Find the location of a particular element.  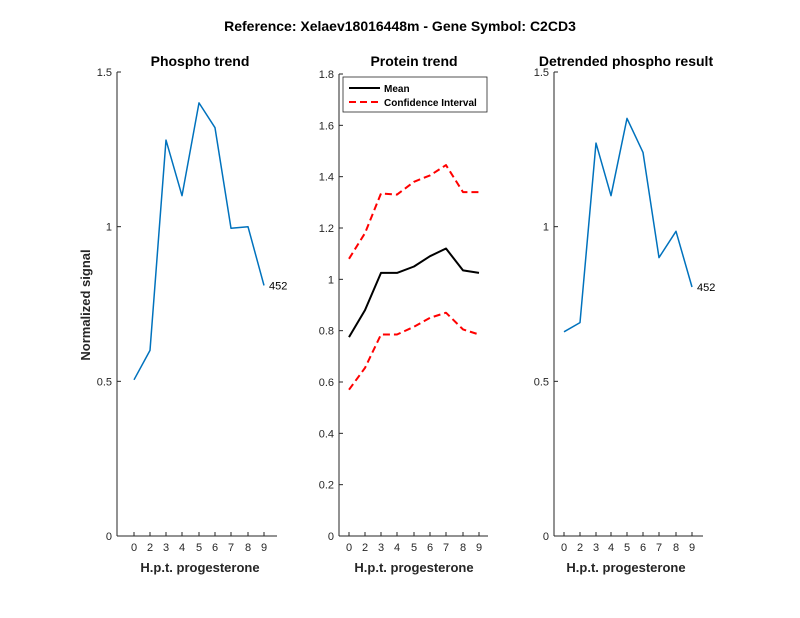

phospho-trend-ytick-label: 0 is located at coordinates (109, 537).